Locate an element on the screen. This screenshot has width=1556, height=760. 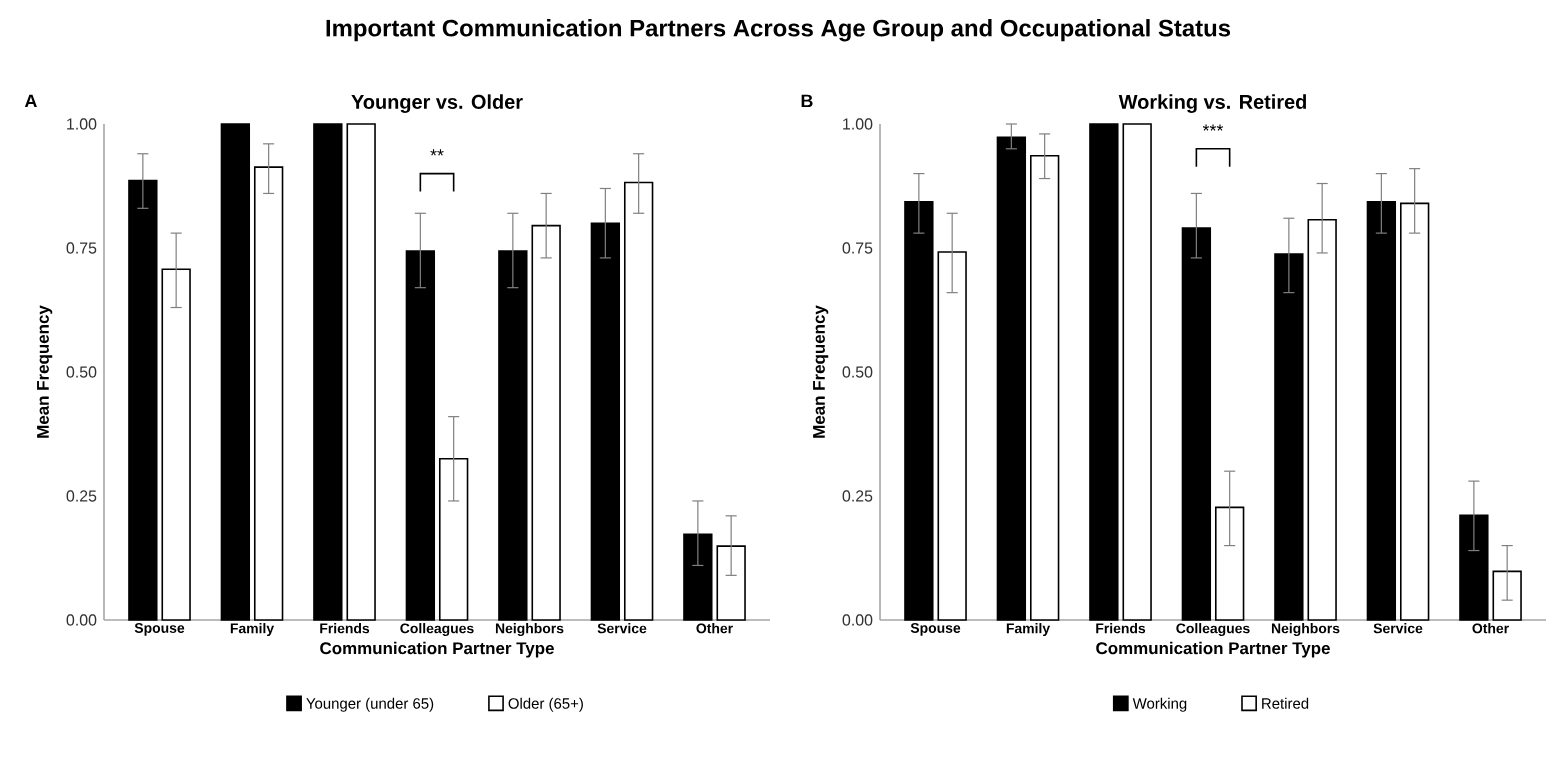
text: A is located at coordinates (30, 101).